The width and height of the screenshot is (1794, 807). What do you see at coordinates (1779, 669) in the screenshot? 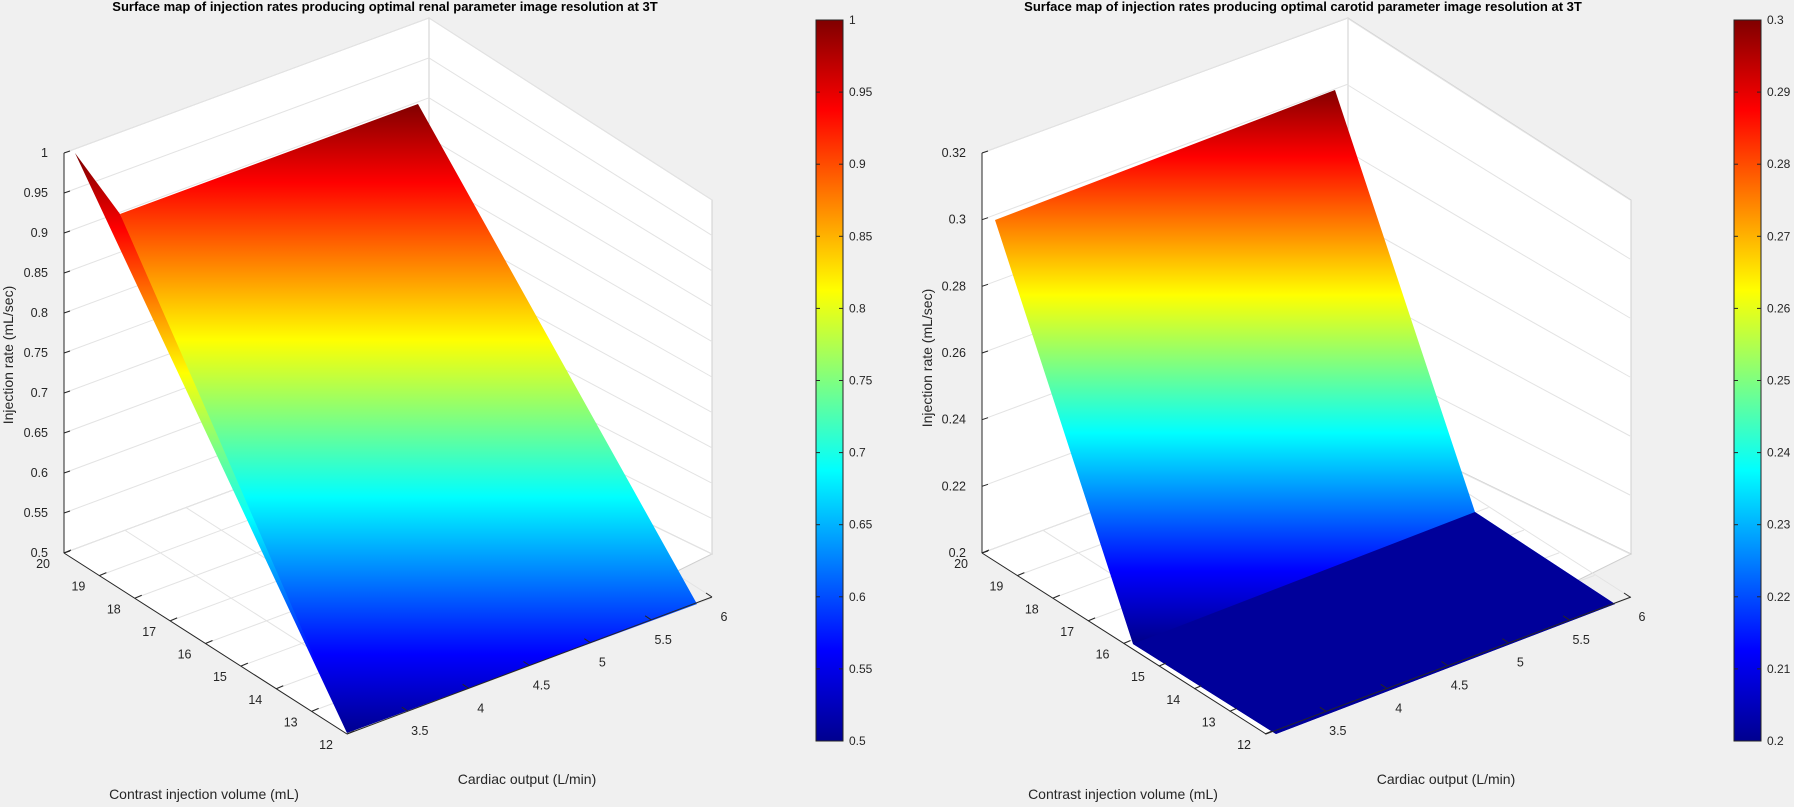
I see `right-cb-tick-label: 0.21` at bounding box center [1779, 669].